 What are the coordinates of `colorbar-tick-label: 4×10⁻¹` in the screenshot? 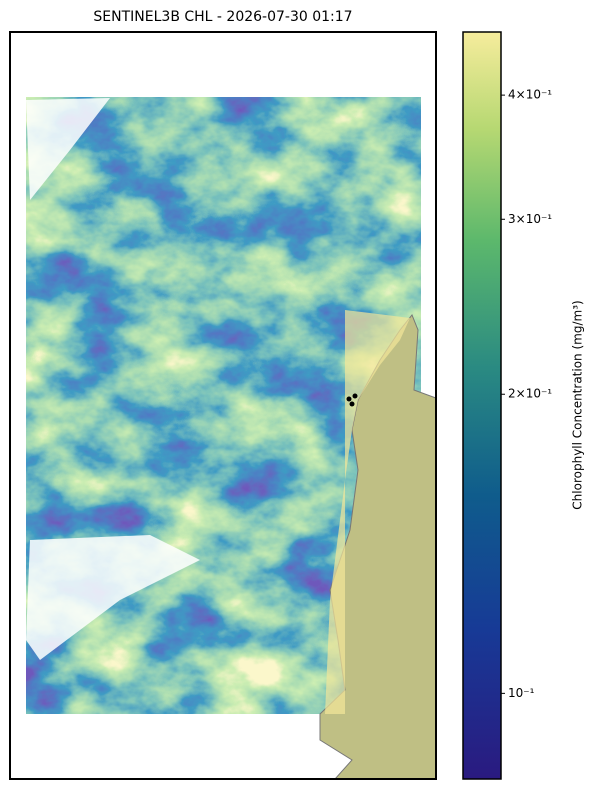 It's located at (530, 95).